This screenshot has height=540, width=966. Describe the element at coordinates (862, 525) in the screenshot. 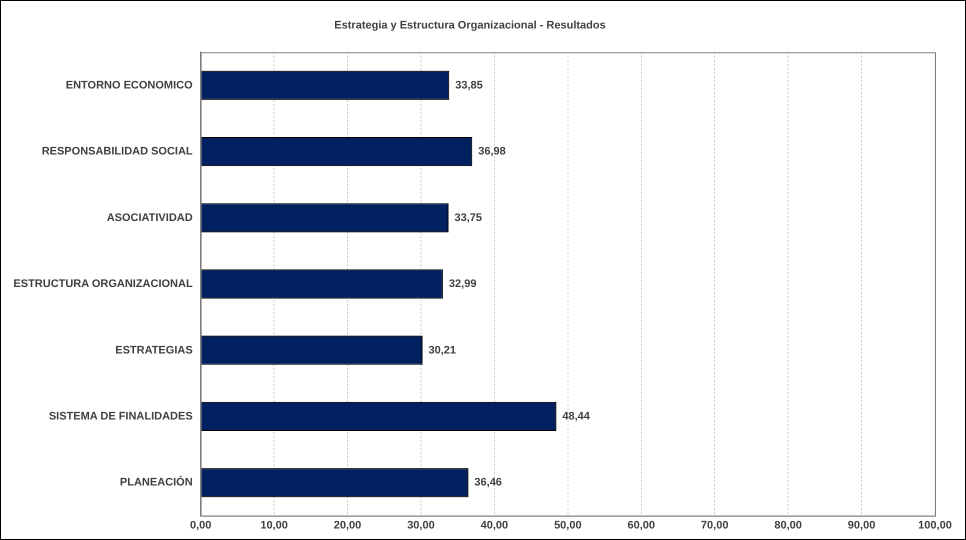

I see `x-tick-label: 90,00` at that location.